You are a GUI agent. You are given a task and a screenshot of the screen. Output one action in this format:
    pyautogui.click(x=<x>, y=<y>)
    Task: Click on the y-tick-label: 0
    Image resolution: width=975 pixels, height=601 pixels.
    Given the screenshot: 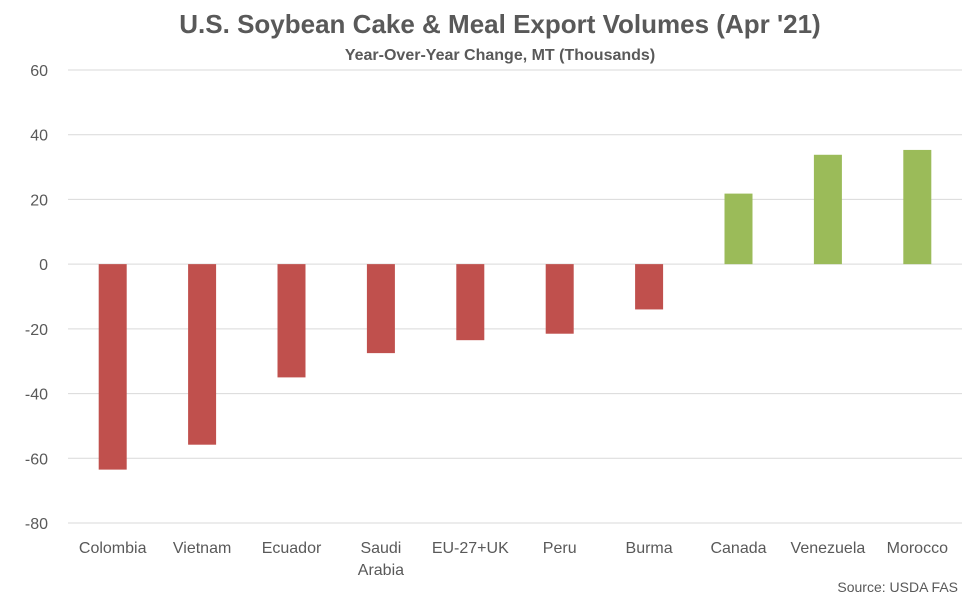 What is the action you would take?
    pyautogui.click(x=43, y=265)
    